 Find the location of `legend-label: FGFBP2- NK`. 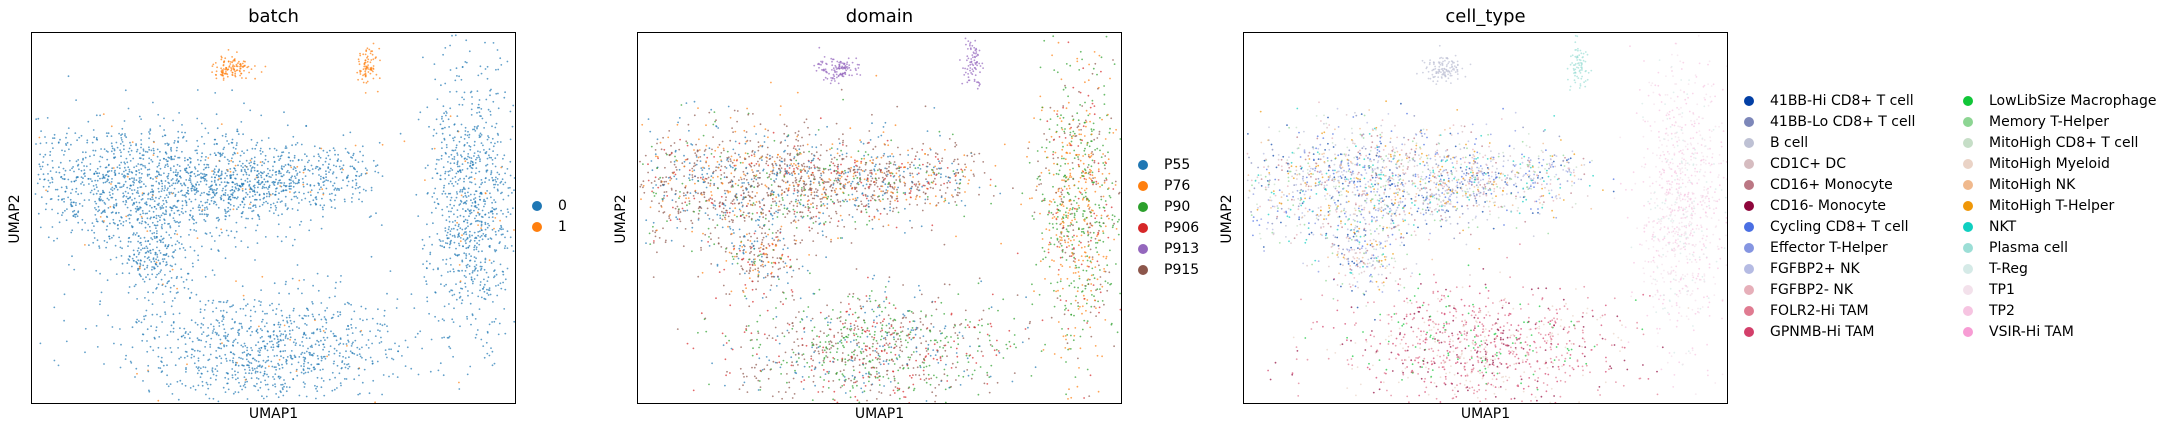

legend-label: FGFBP2- NK is located at coordinates (1812, 290).